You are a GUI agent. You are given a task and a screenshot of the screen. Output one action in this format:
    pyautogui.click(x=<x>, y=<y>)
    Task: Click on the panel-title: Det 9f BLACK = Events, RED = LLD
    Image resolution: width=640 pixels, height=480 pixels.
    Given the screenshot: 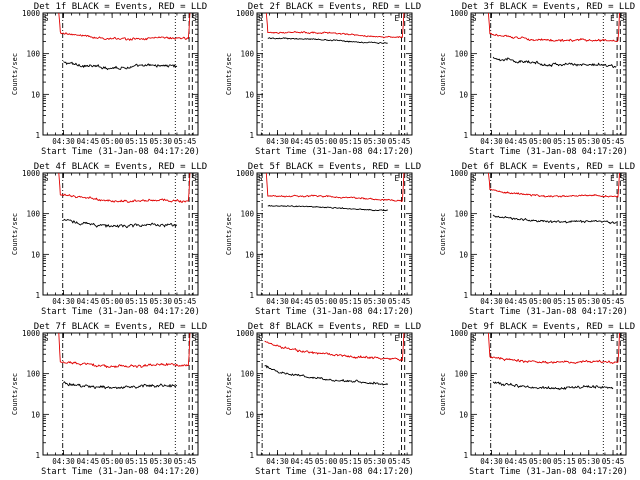 What is the action you would take?
    pyautogui.click(x=548, y=327)
    